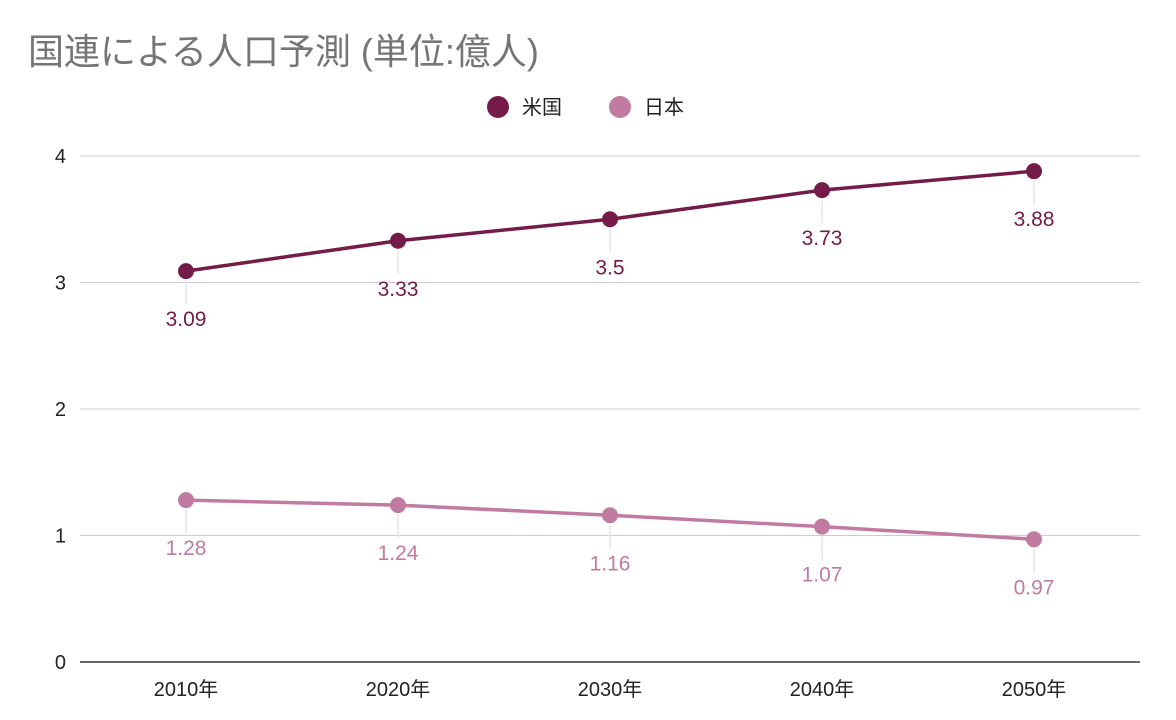 Image resolution: width=1176 pixels, height=720 pixels. What do you see at coordinates (610, 563) in the screenshot?
I see `data-label: 1.16` at bounding box center [610, 563].